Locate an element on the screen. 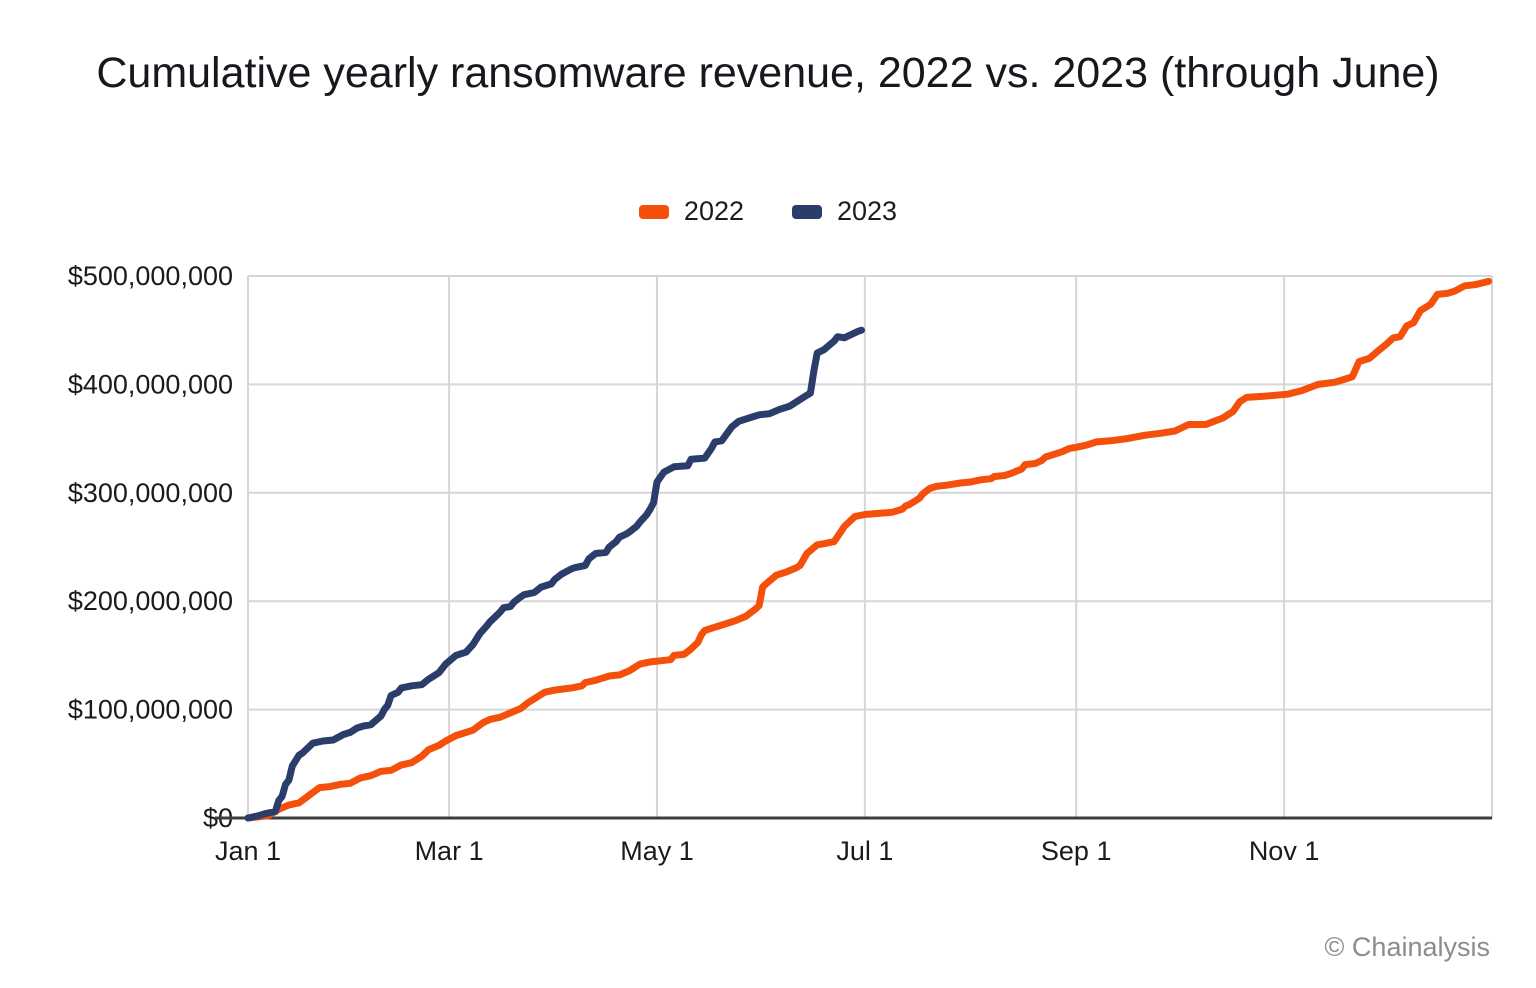 This screenshot has height=988, width=1536. y-tick-label: $200,000,000 is located at coordinates (150, 601).